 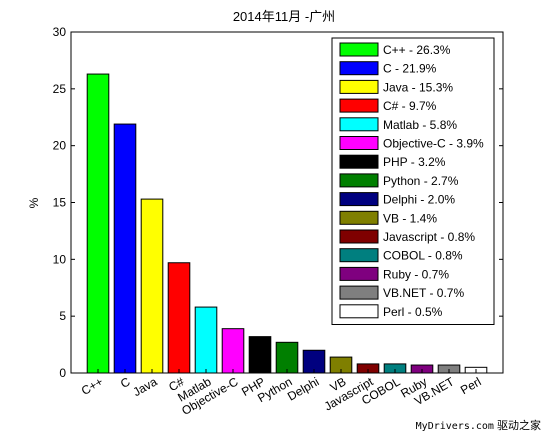 I want to click on watermark: MyDrivers.com 驱动之家, so click(x=478, y=425).